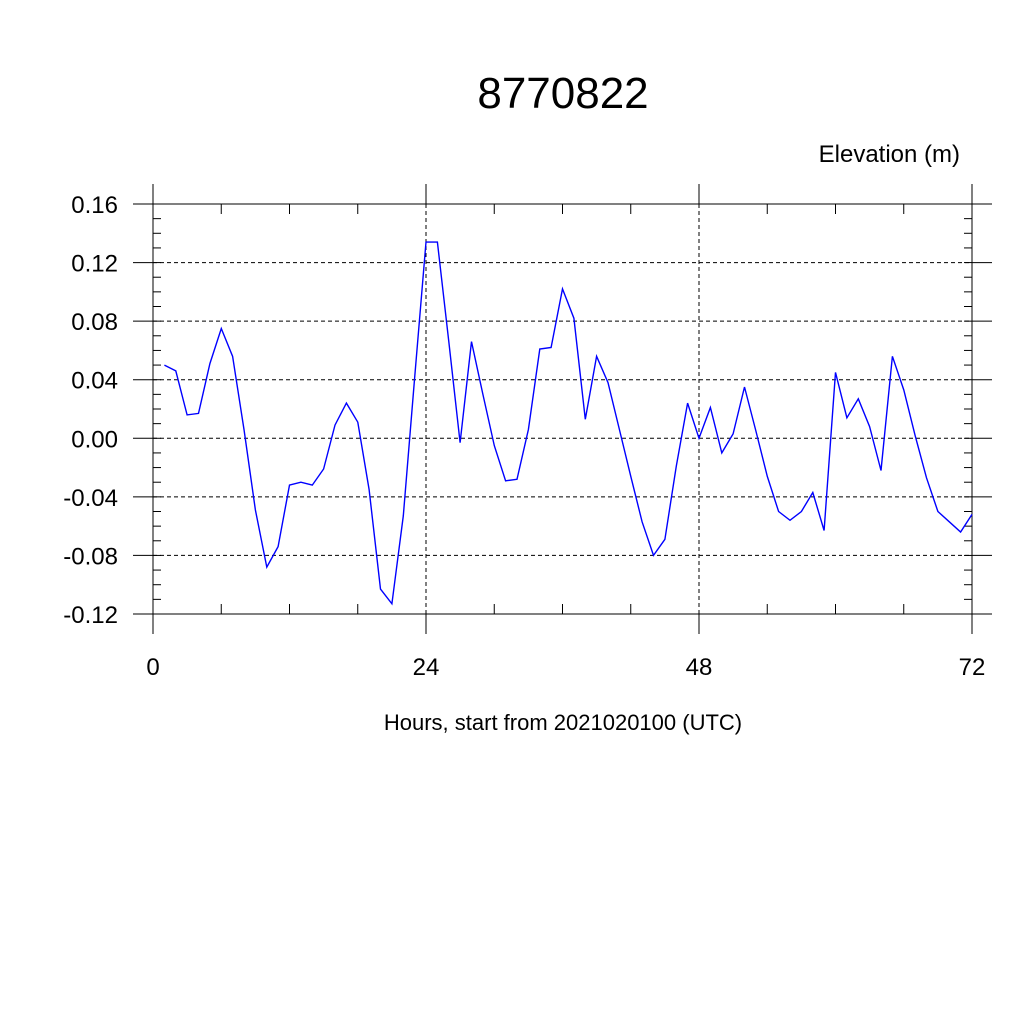 Image resolution: width=1024 pixels, height=1024 pixels. What do you see at coordinates (563, 722) in the screenshot?
I see `x-axis-label: Hours, start from 2021020100 (UTC)` at bounding box center [563, 722].